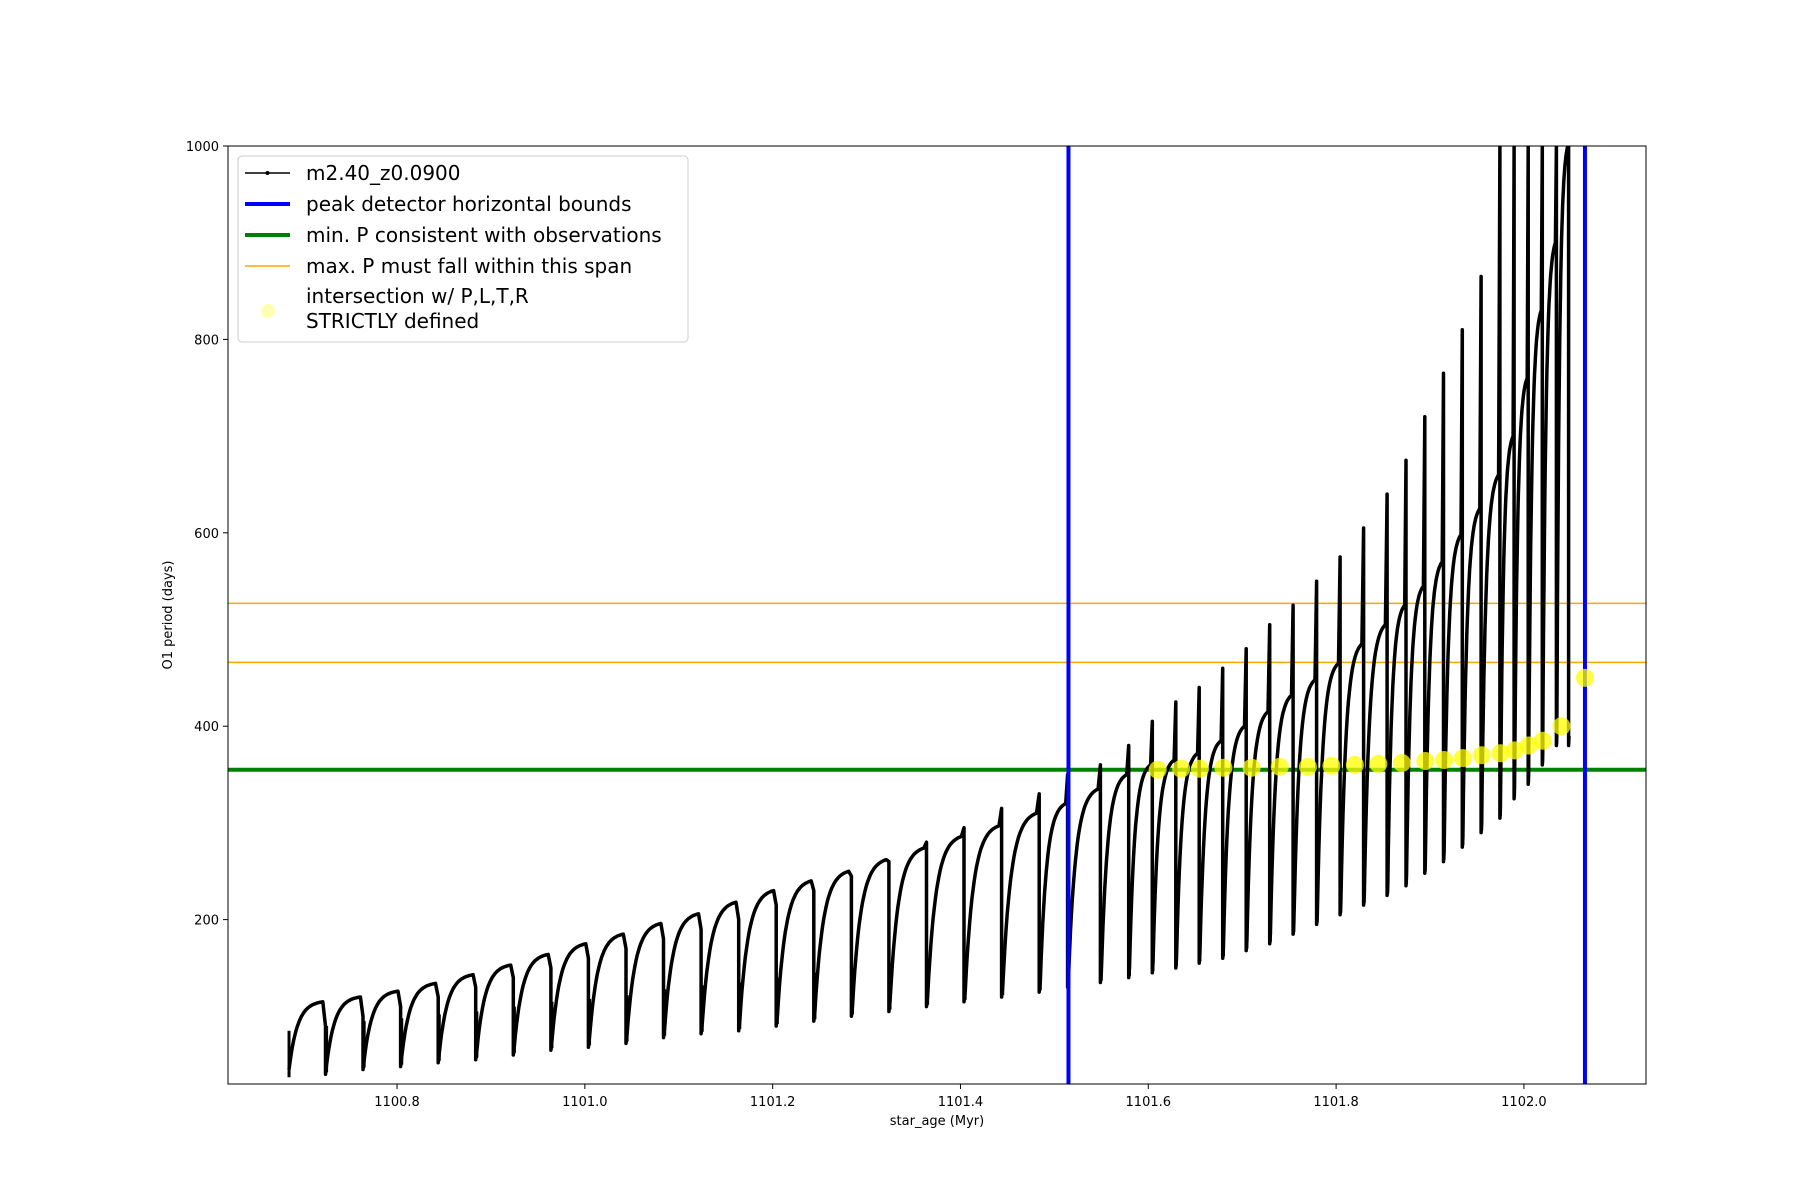 Image resolution: width=1800 pixels, height=1204 pixels. I want to click on intersection-markers, so click(1371, 723).